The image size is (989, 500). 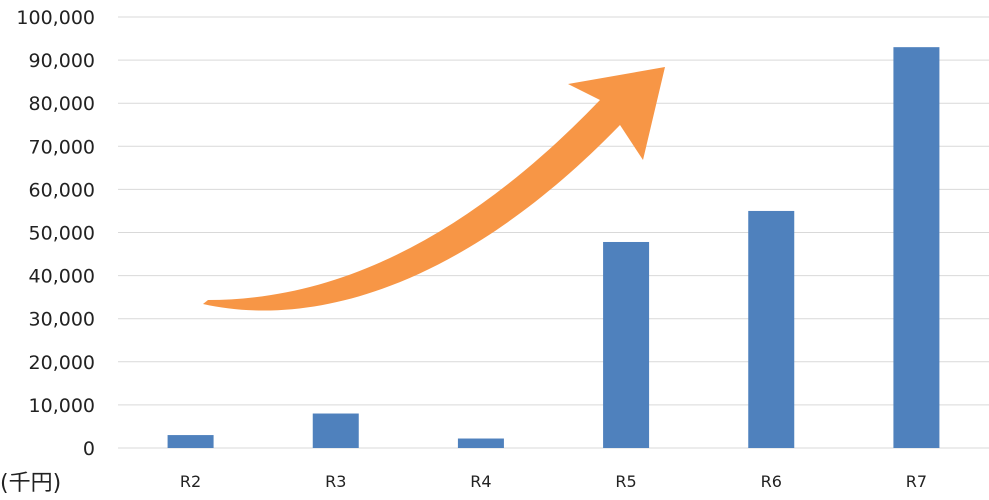 What do you see at coordinates (55, 18) in the screenshot?
I see `y-tick-label: 100,000` at bounding box center [55, 18].